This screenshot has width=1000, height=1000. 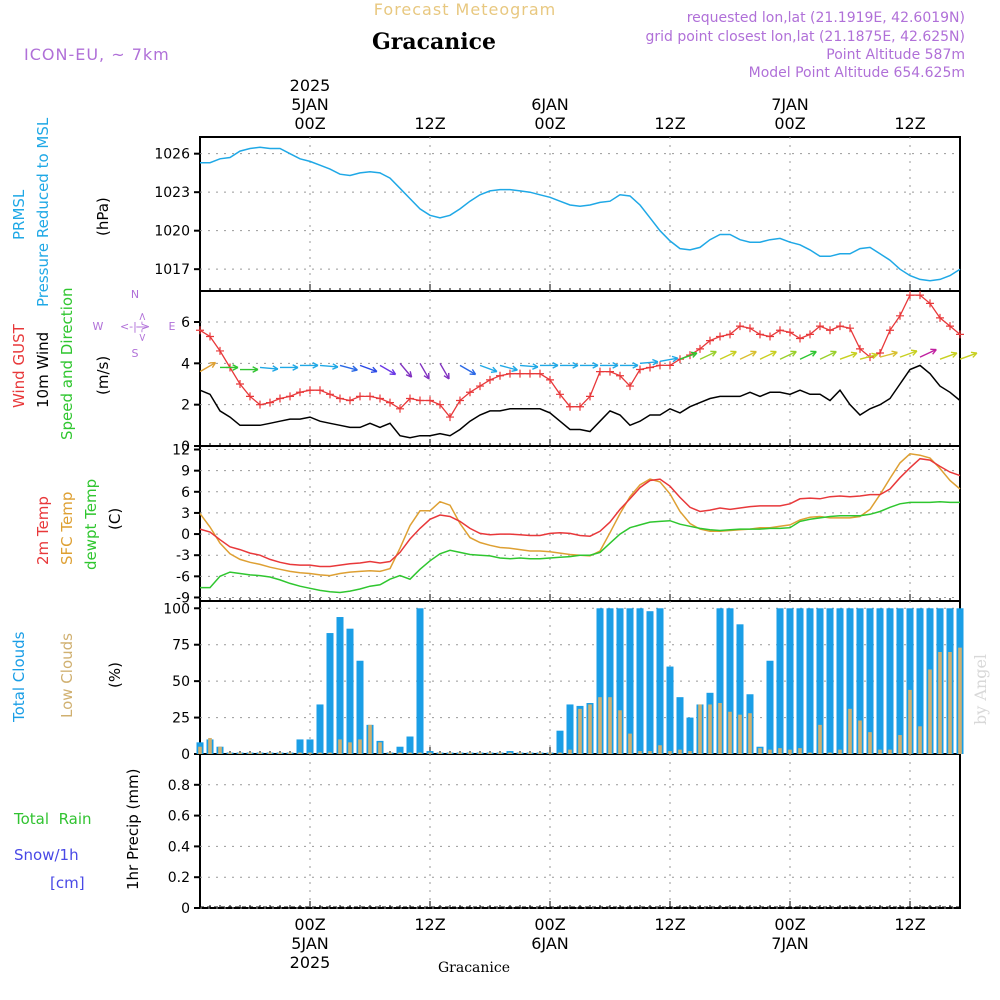 I want to click on y-tick-label: 12, so click(x=181, y=451).